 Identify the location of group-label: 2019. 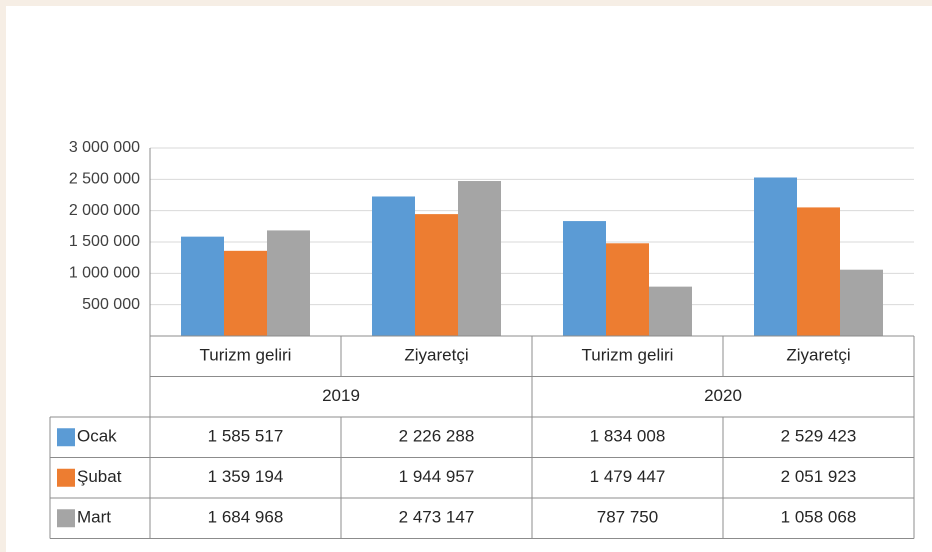
(341, 395).